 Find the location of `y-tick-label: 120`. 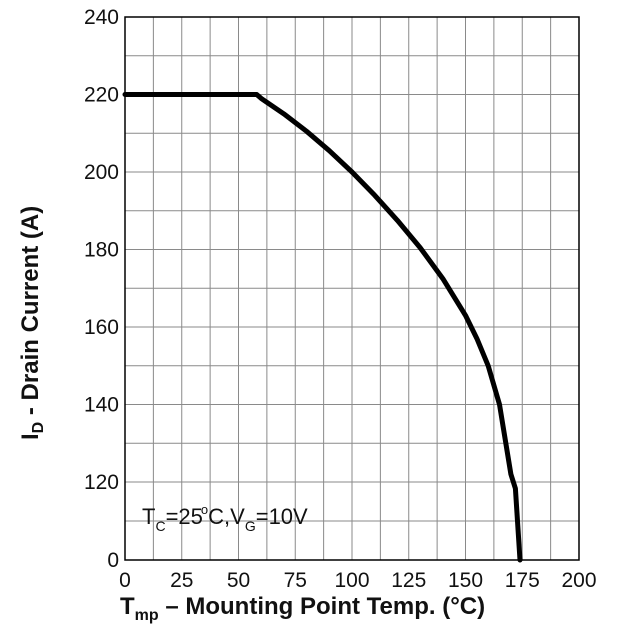

y-tick-label: 120 is located at coordinates (101, 482).